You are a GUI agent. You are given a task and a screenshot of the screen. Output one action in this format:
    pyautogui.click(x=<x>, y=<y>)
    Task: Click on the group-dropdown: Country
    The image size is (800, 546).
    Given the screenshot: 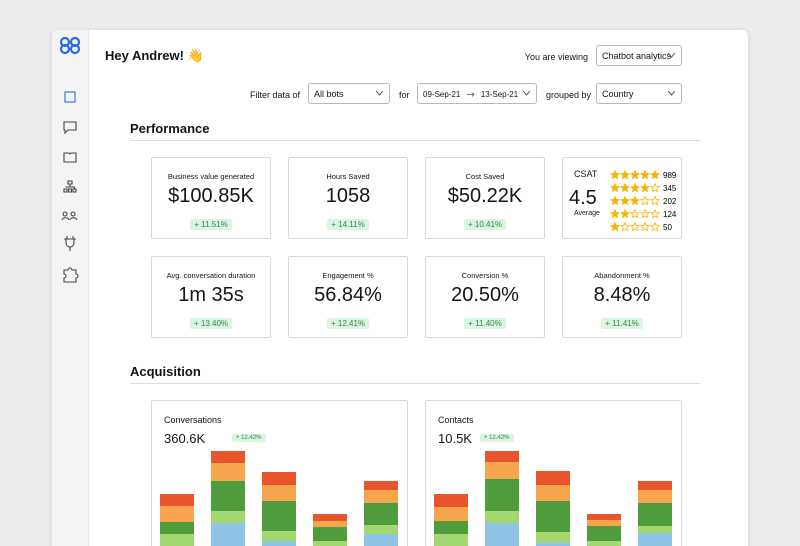 What is the action you would take?
    pyautogui.click(x=639, y=93)
    